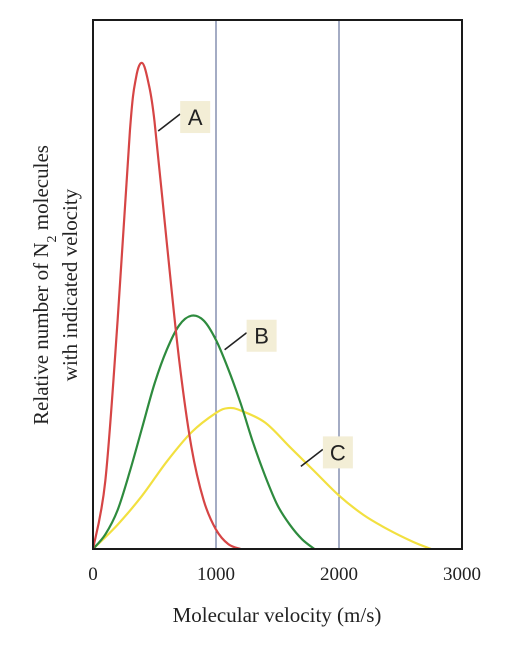 Image resolution: width=510 pixels, height=648 pixels. Describe the element at coordinates (262, 478) in the screenshot. I see `series-c-curve` at that location.